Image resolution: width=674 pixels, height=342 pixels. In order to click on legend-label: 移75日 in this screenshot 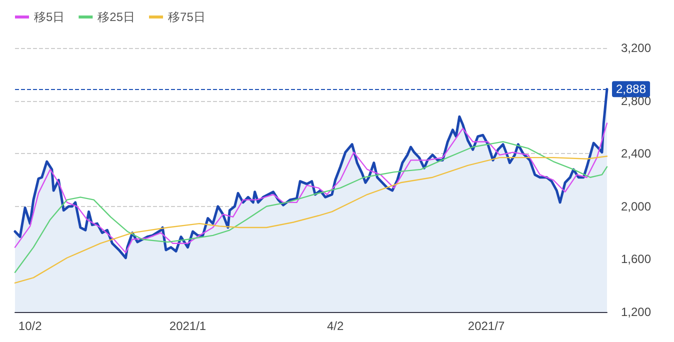, I will do `click(187, 17)`.